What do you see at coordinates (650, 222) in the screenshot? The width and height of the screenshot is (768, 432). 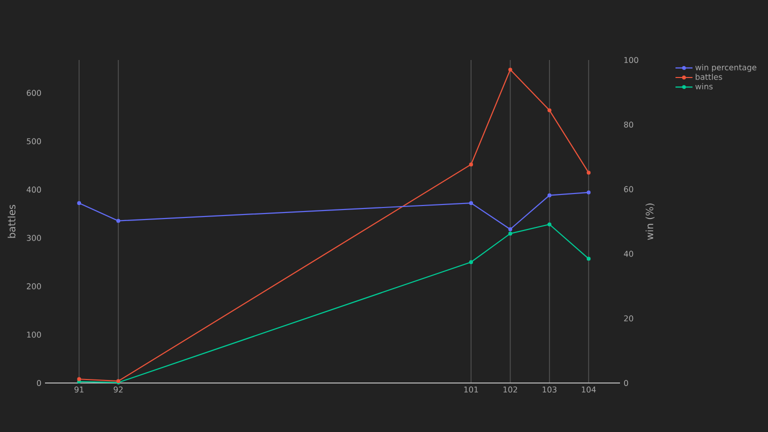 I see `y2-axis-title: win (%)` at bounding box center [650, 222].